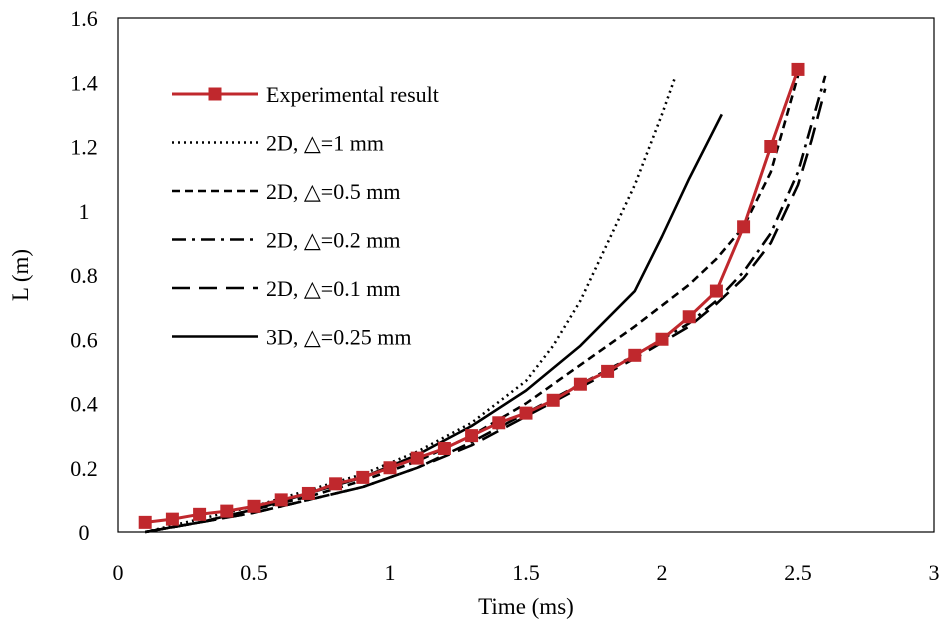 The image size is (946, 629). What do you see at coordinates (84, 532) in the screenshot?
I see `y-tick-label: 0` at bounding box center [84, 532].